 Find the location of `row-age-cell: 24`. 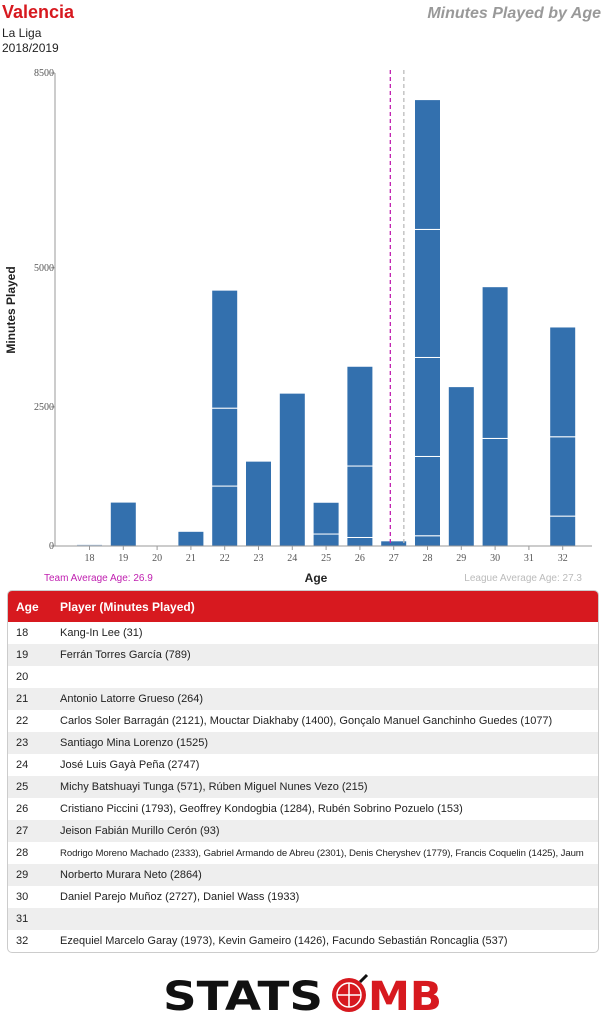

row-age-cell: 24 is located at coordinates (22, 765).